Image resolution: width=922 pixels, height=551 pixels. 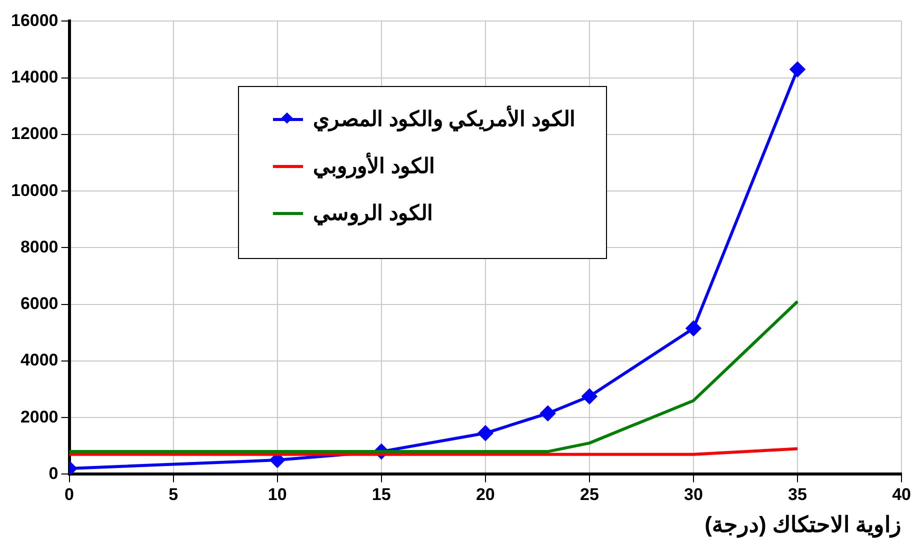 What do you see at coordinates (39, 304) in the screenshot?
I see `y-tick-label: 6000` at bounding box center [39, 304].